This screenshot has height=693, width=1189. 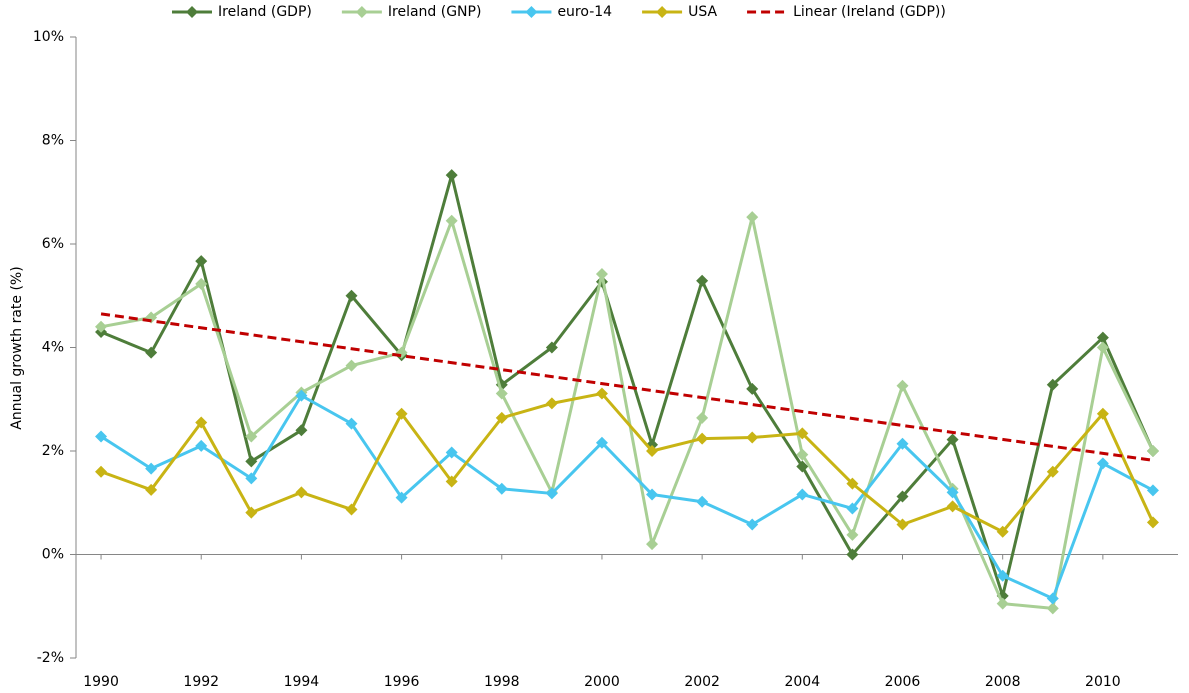 What do you see at coordinates (502, 682) in the screenshot?
I see `x-tick-label: 1998` at bounding box center [502, 682].